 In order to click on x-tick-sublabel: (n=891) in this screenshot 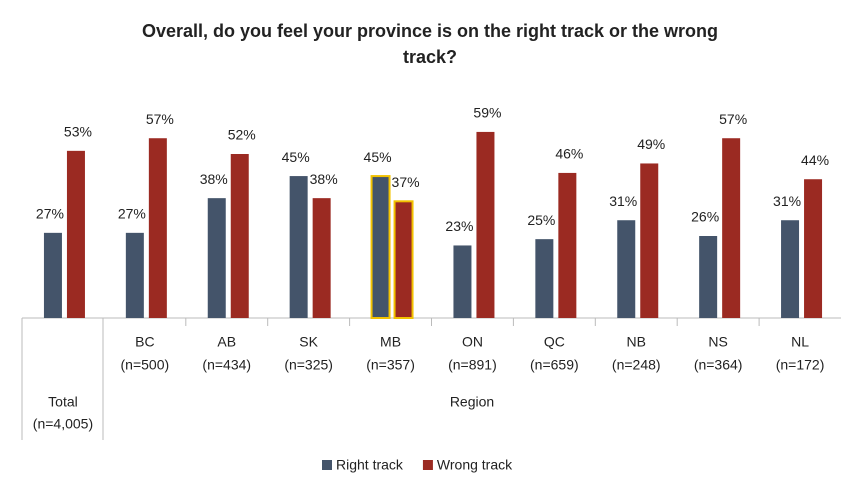, I will do `click(472, 365)`.